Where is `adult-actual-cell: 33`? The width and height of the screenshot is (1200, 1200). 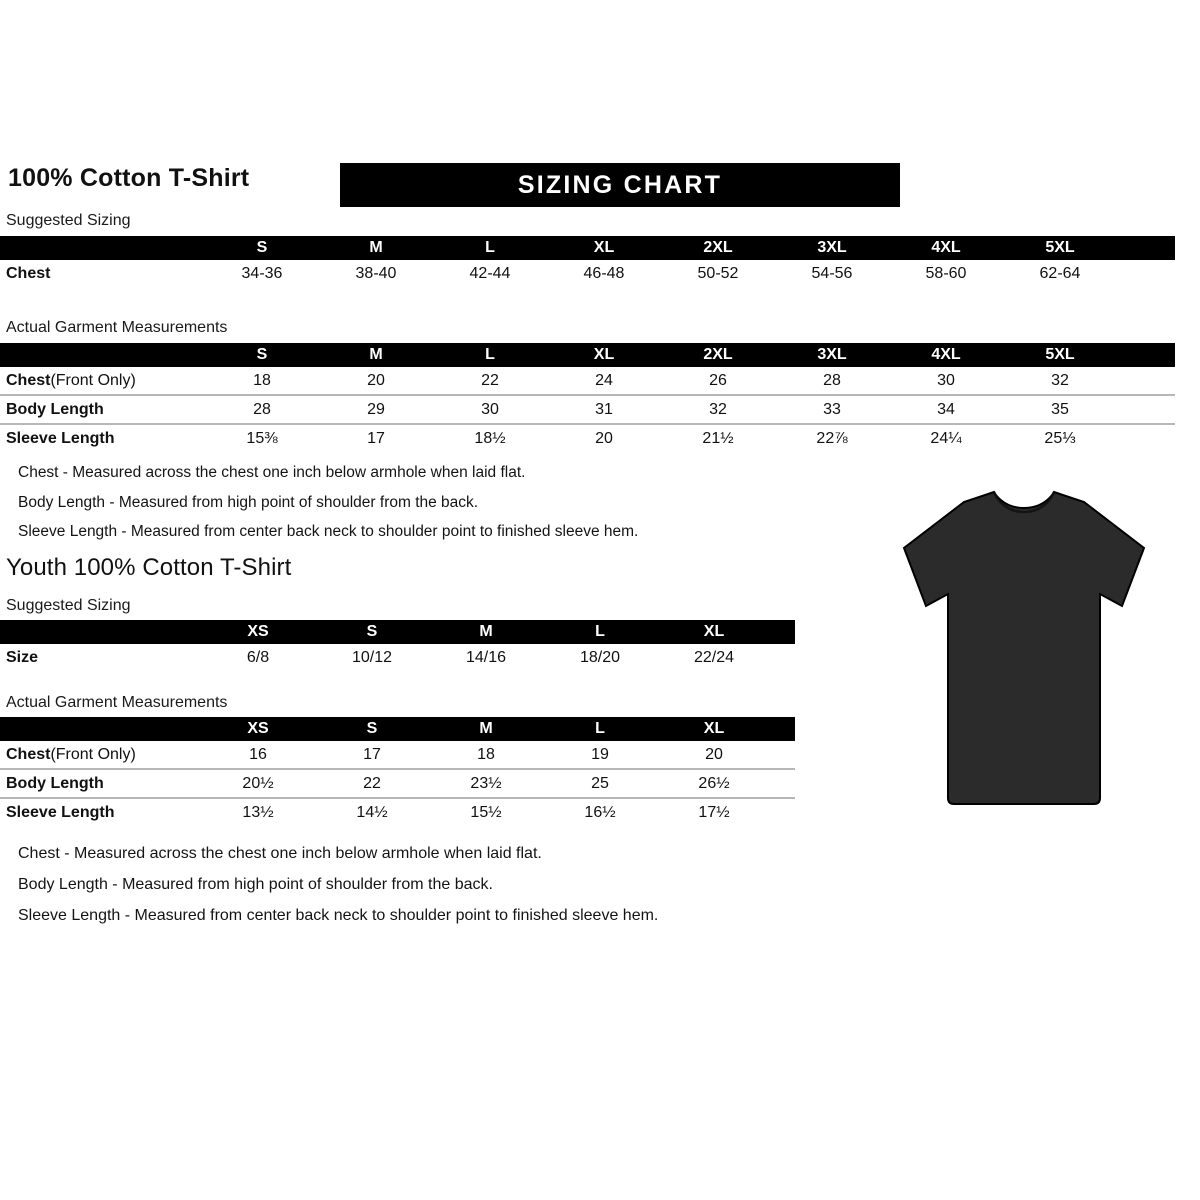 adult-actual-cell: 33 is located at coordinates (832, 409).